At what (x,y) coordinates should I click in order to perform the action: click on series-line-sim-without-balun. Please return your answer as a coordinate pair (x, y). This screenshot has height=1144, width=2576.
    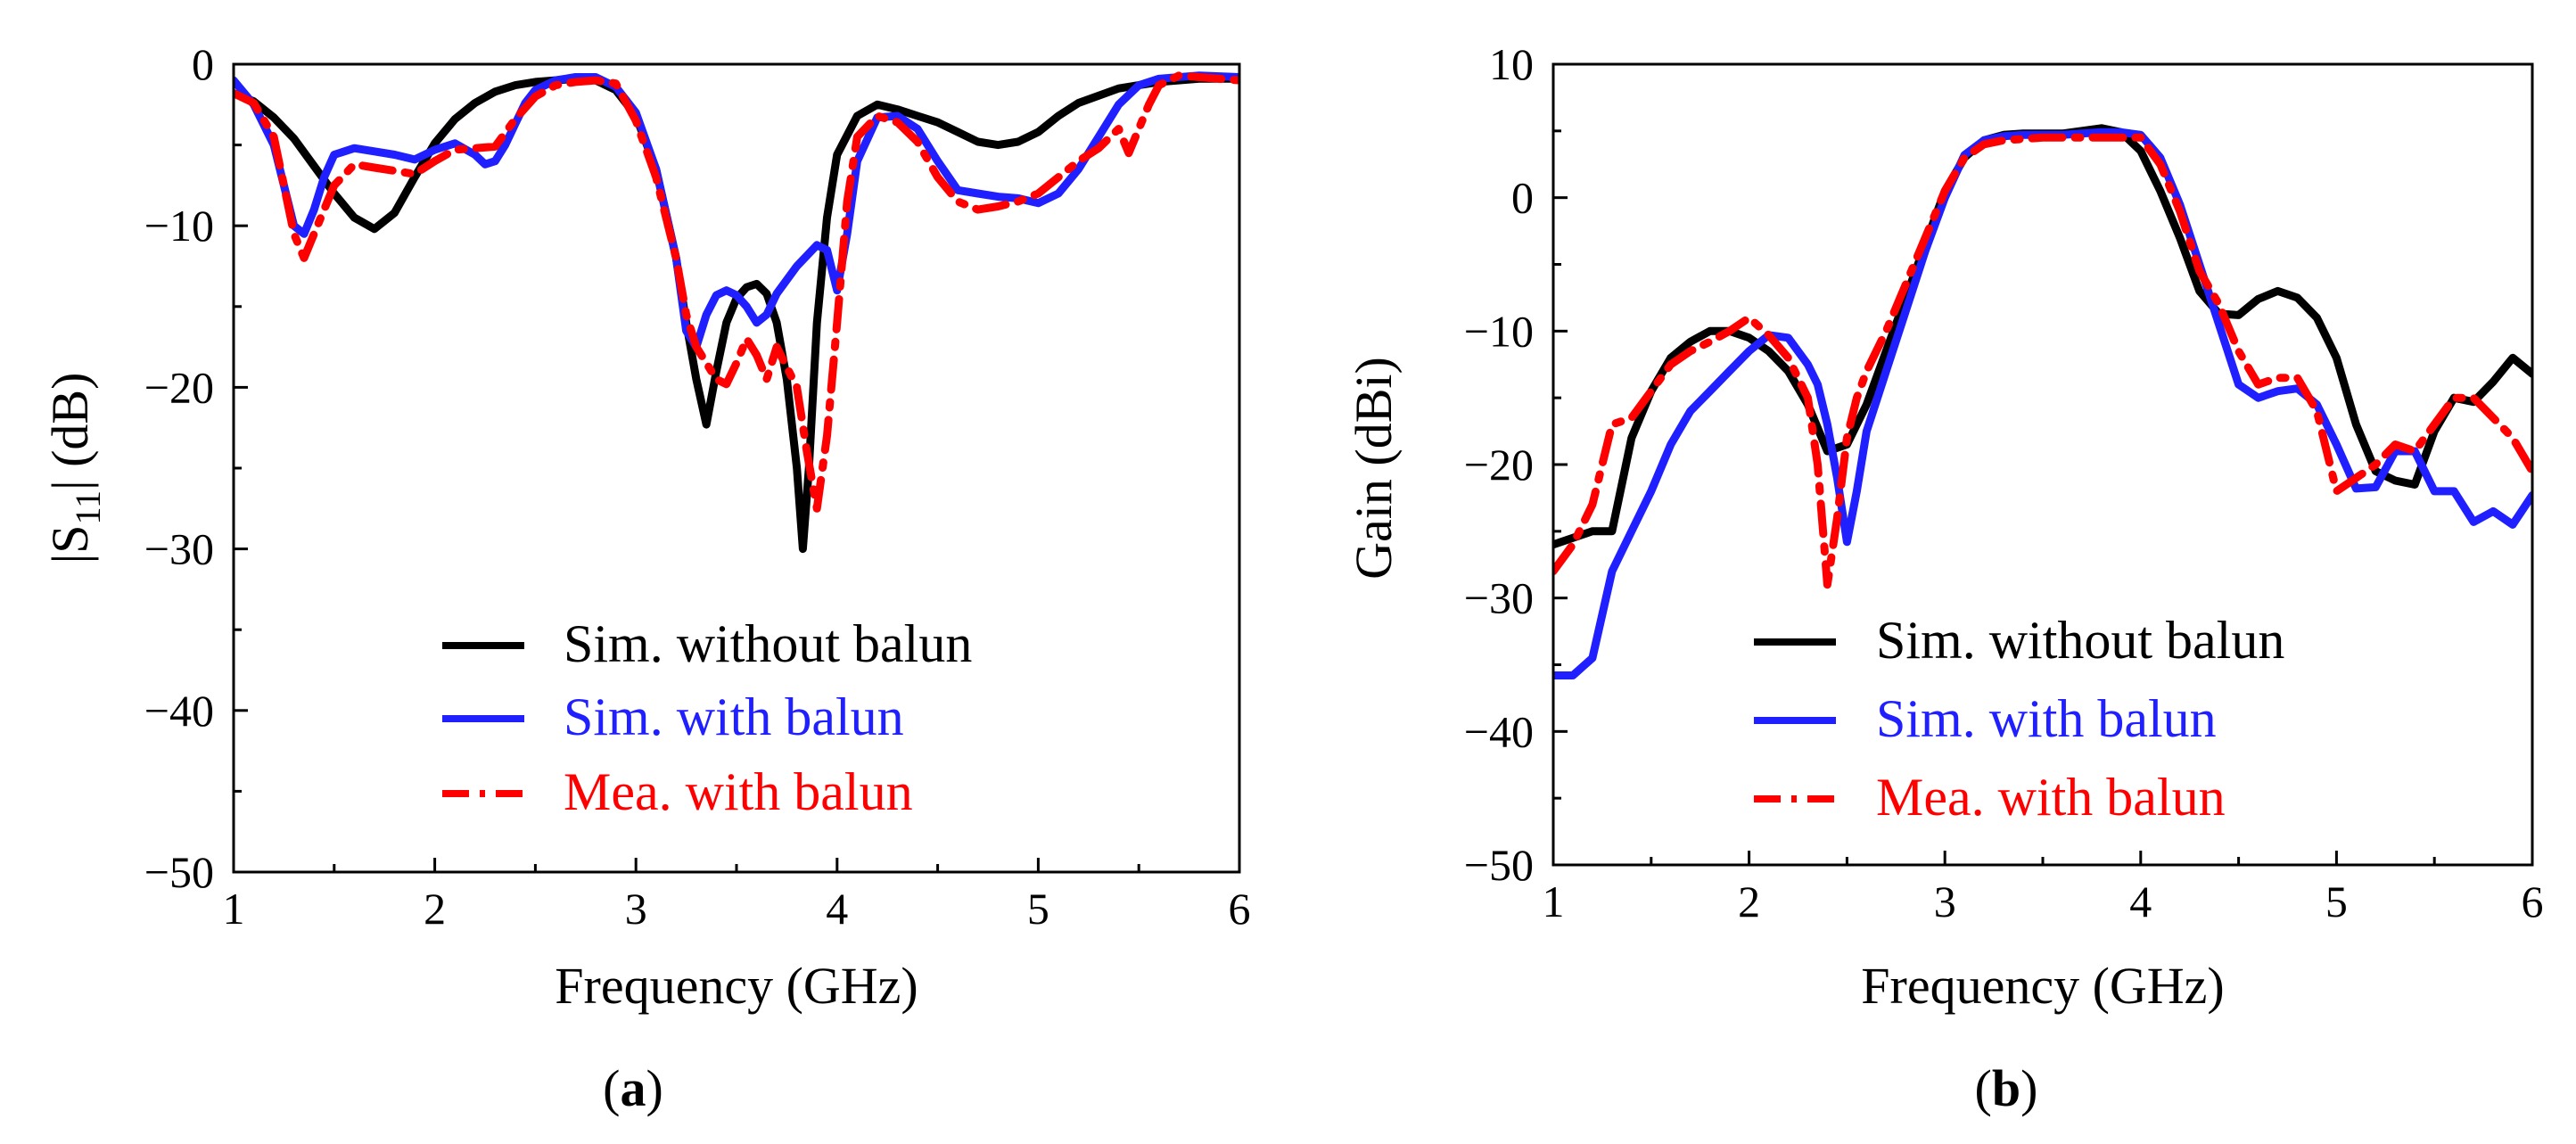
    Looking at the image, I should click on (2042, 336).